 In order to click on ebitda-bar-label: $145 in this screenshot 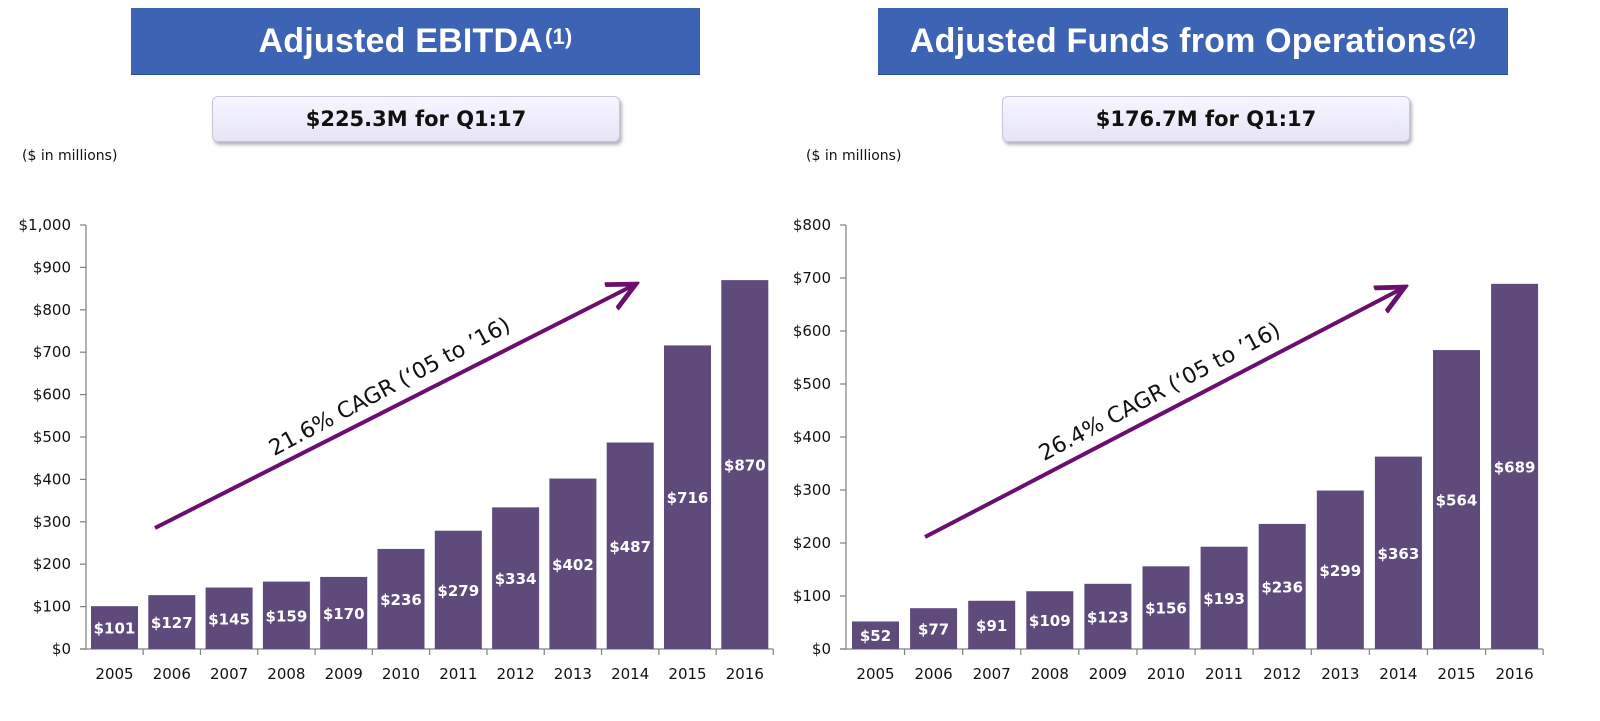, I will do `click(229, 619)`.